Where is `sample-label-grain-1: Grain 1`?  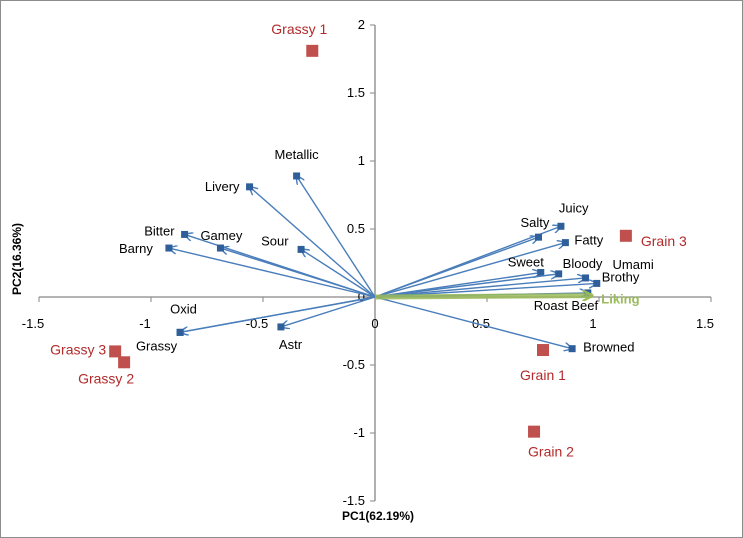
sample-label-grain-1: Grain 1 is located at coordinates (543, 375).